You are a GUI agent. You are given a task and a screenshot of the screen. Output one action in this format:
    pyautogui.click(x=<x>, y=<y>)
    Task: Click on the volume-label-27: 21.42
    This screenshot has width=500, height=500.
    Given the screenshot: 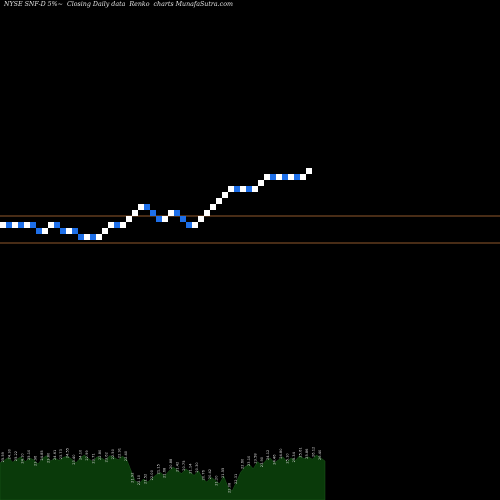 What is the action you would take?
    pyautogui.click(x=178, y=467)
    